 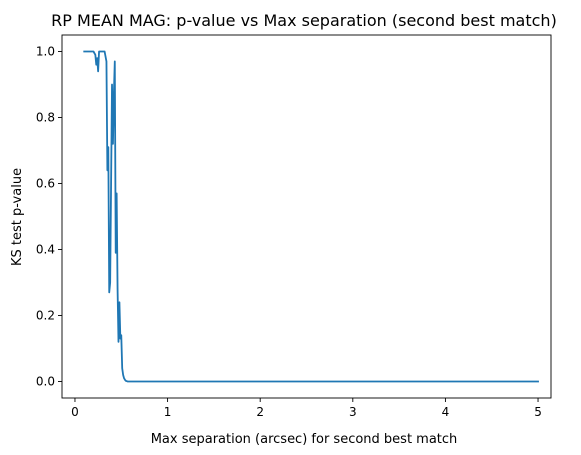 What do you see at coordinates (168, 412) in the screenshot?
I see `x-tick-label: 1` at bounding box center [168, 412].